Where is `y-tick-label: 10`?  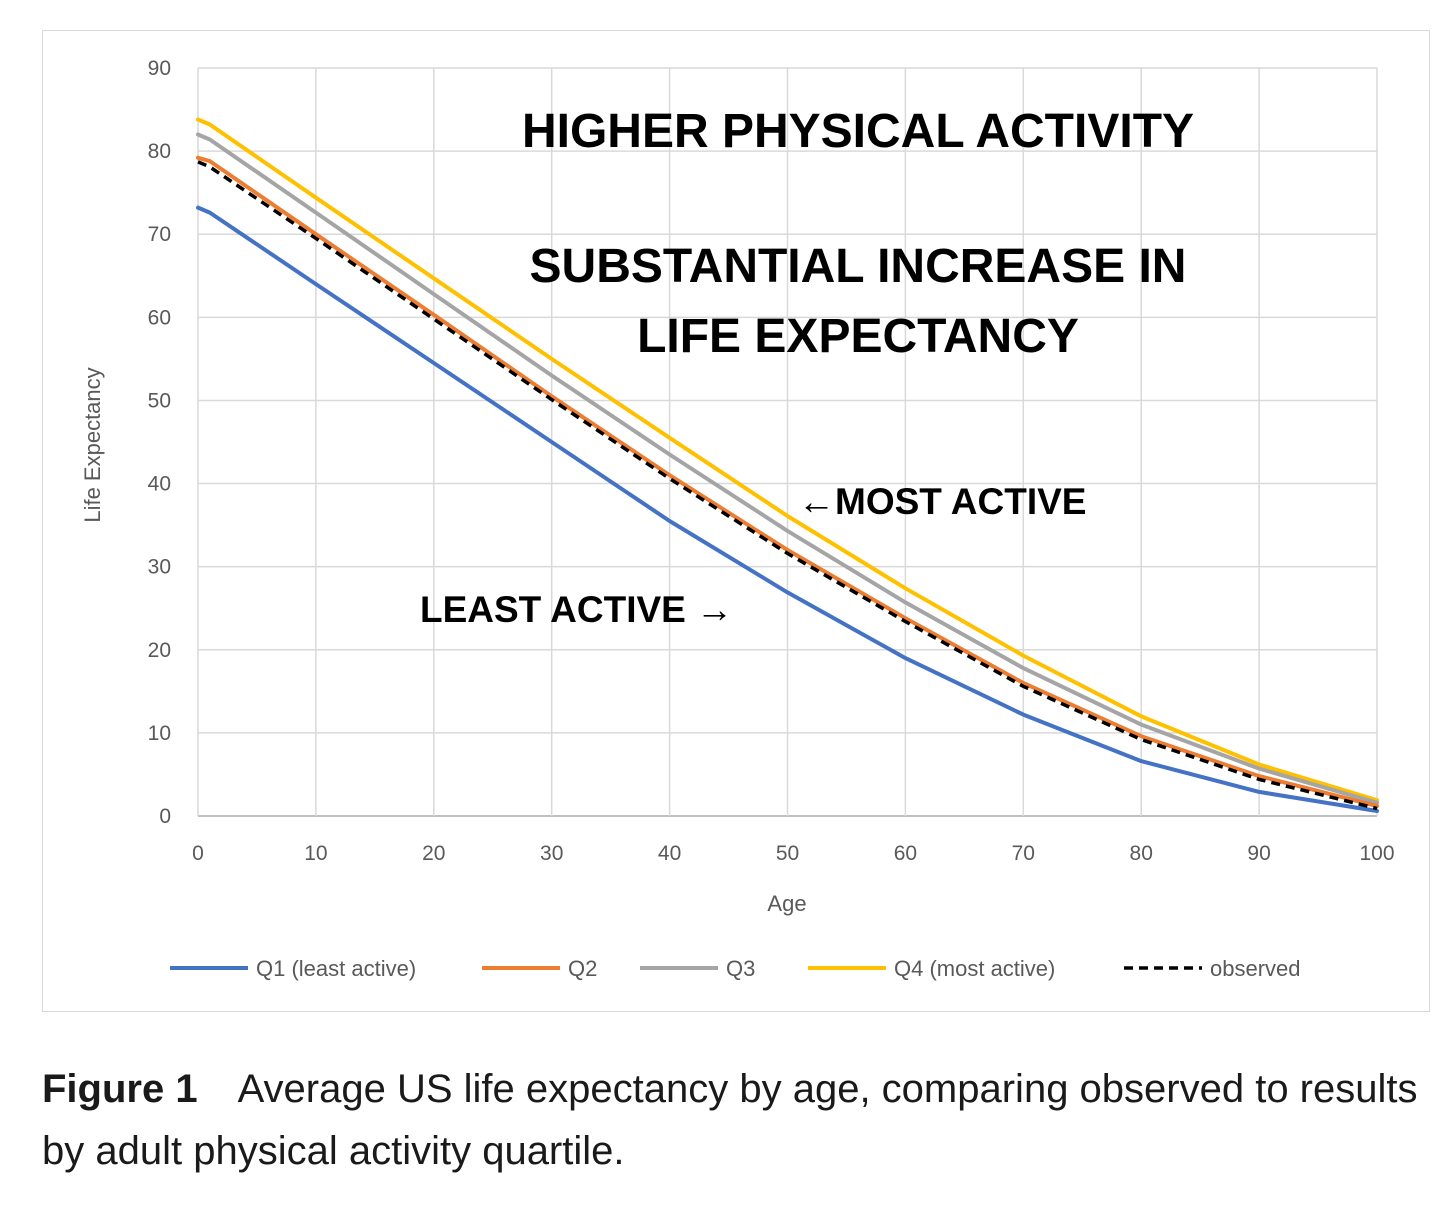 y-tick-label: 10 is located at coordinates (159, 733).